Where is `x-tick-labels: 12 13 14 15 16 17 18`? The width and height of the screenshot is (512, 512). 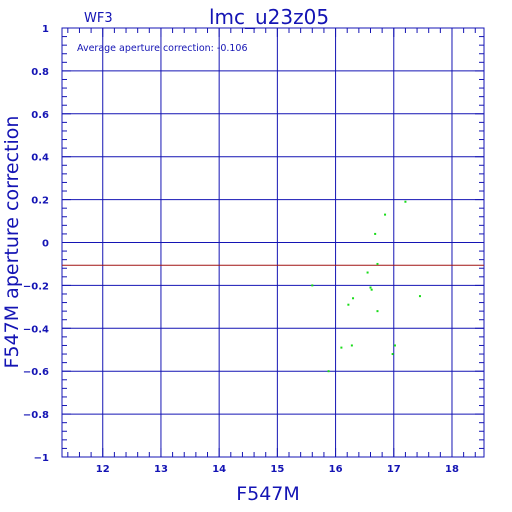 x-tick-labels: 12 13 14 15 16 17 18 is located at coordinates (277, 469).